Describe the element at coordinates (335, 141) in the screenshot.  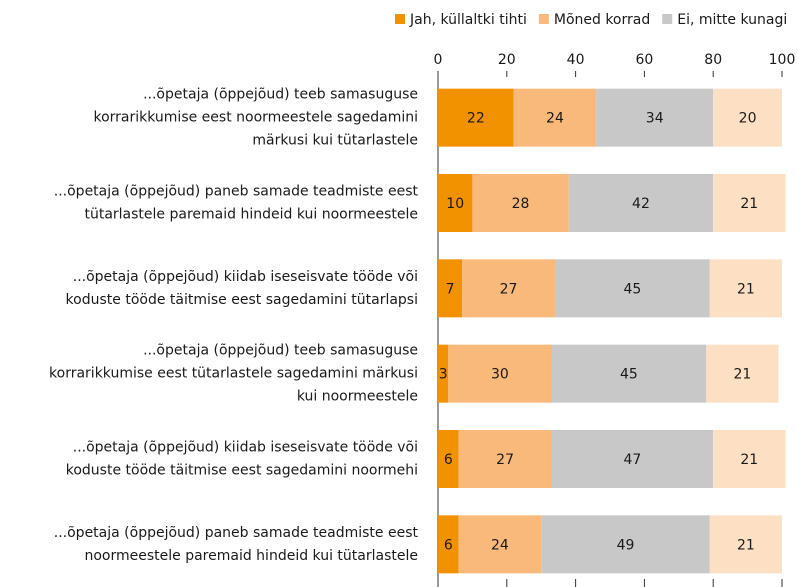
I see `category-label: märkusi kui tütarlastele` at that location.